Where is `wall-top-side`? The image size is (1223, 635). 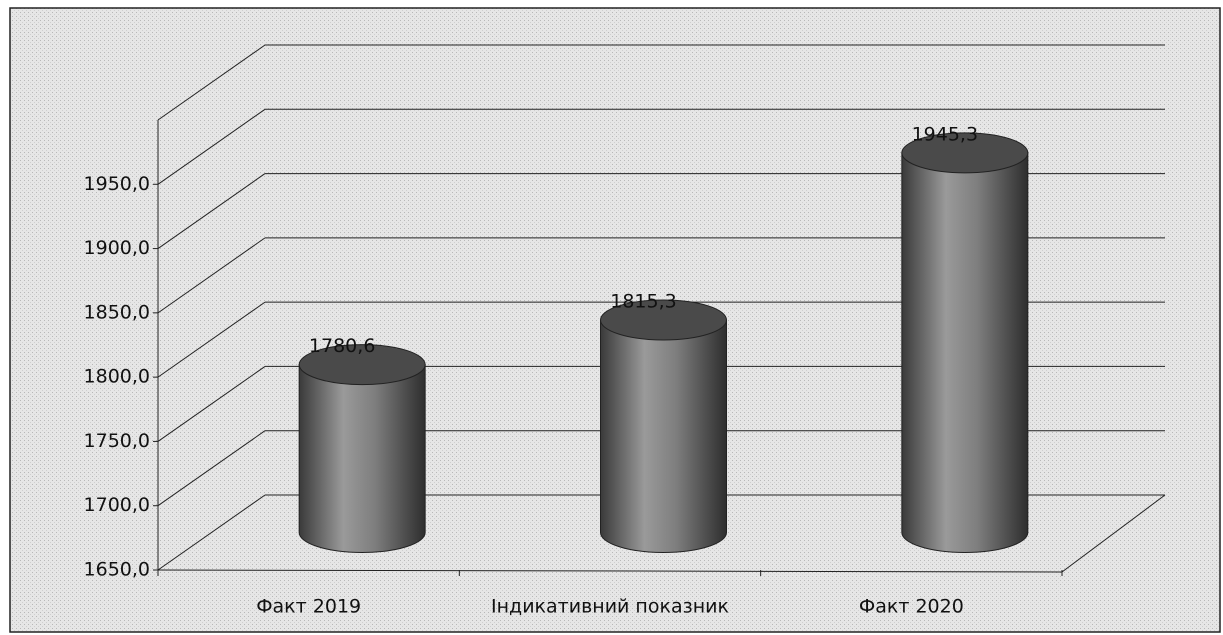
wall-top-side is located at coordinates (211, 82).